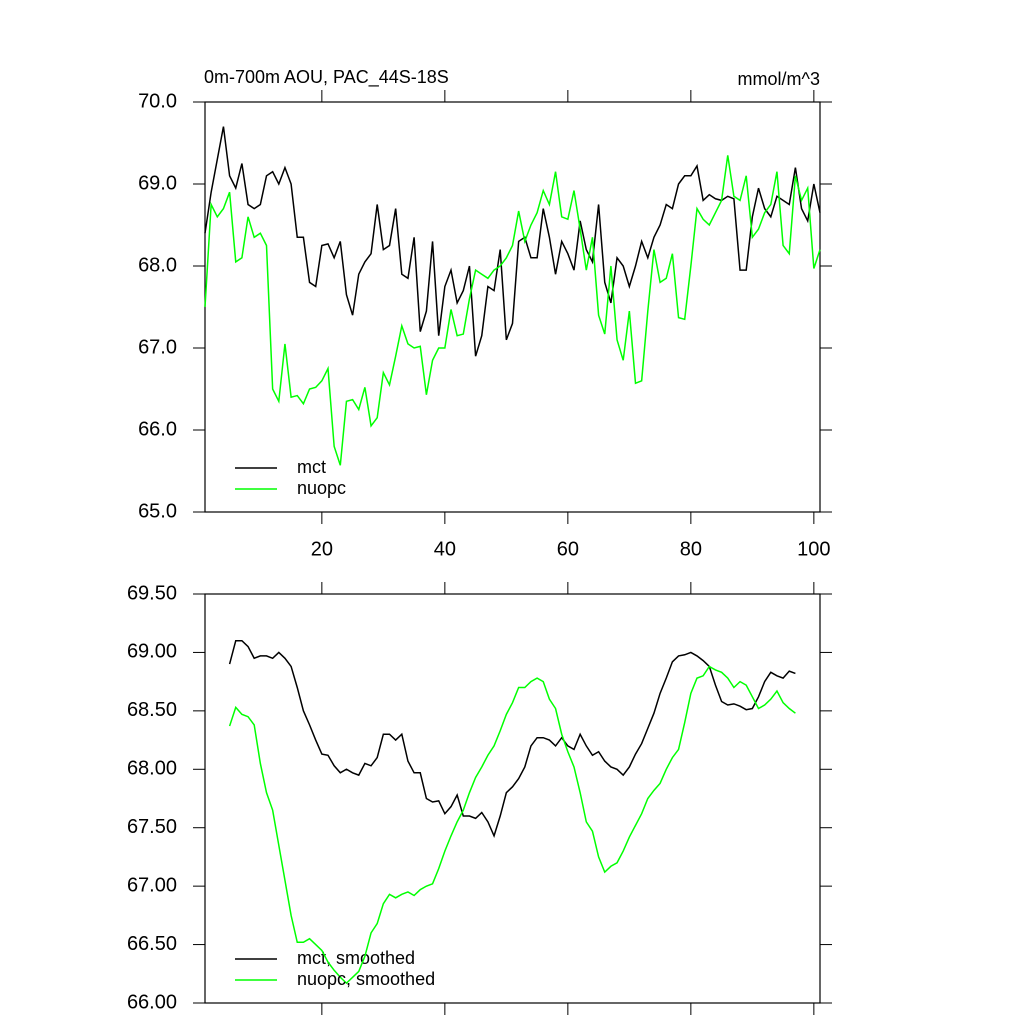  What do you see at coordinates (152, 710) in the screenshot?
I see `y-tick-label: 68.50` at bounding box center [152, 710].